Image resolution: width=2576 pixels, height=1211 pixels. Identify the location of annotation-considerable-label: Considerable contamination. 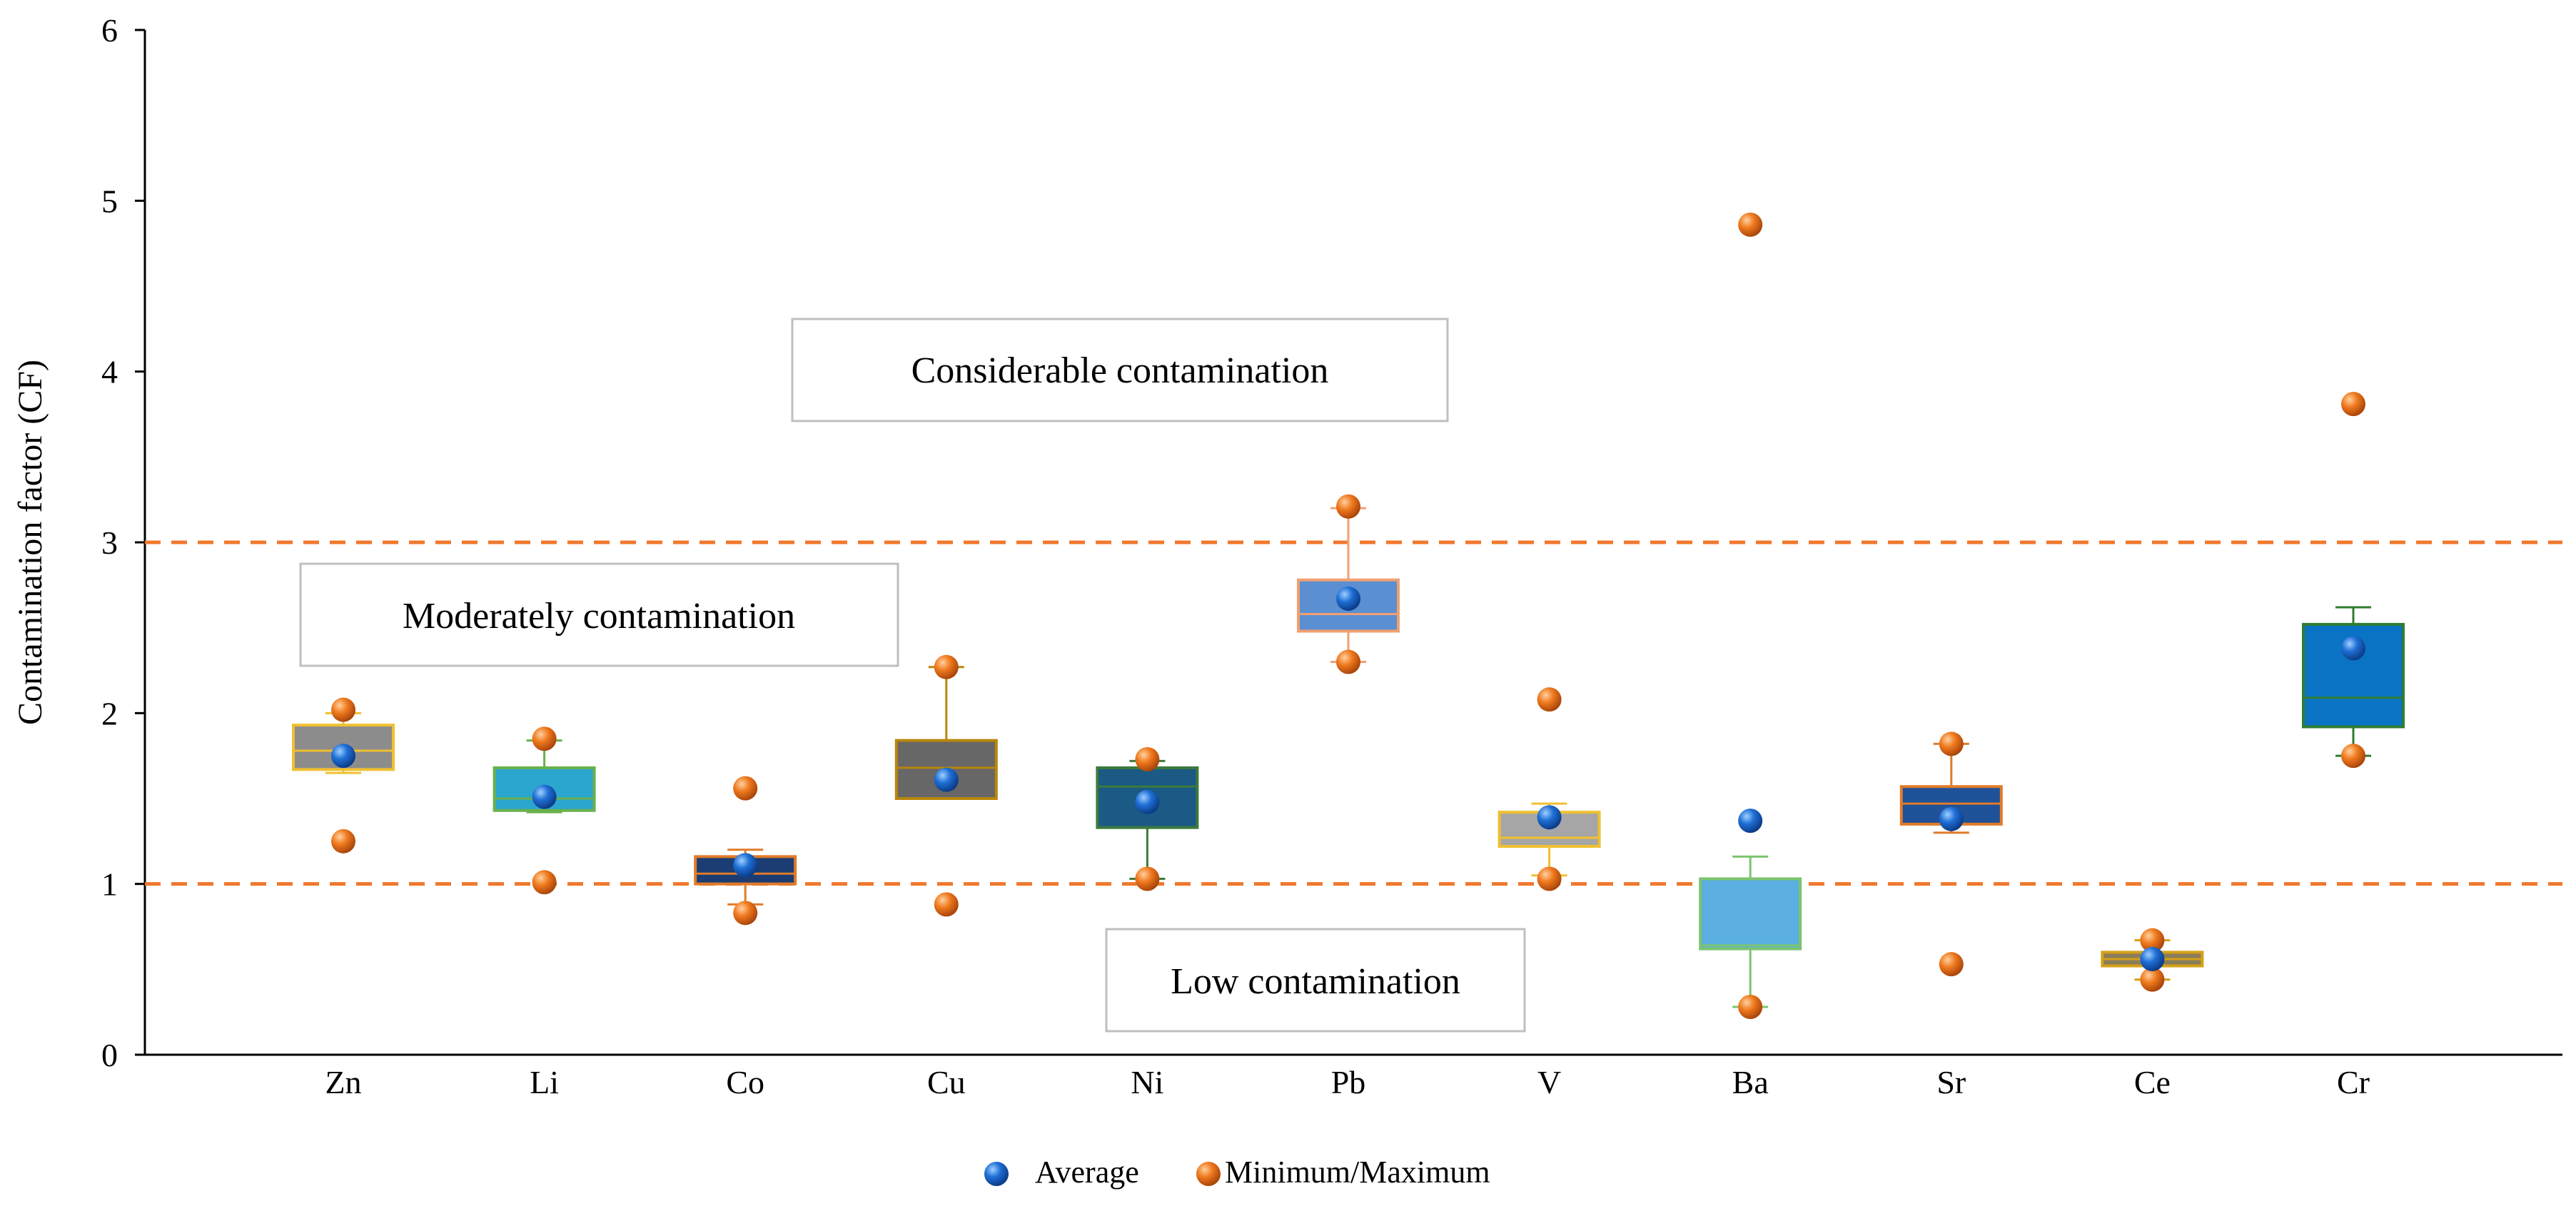
(1120, 370).